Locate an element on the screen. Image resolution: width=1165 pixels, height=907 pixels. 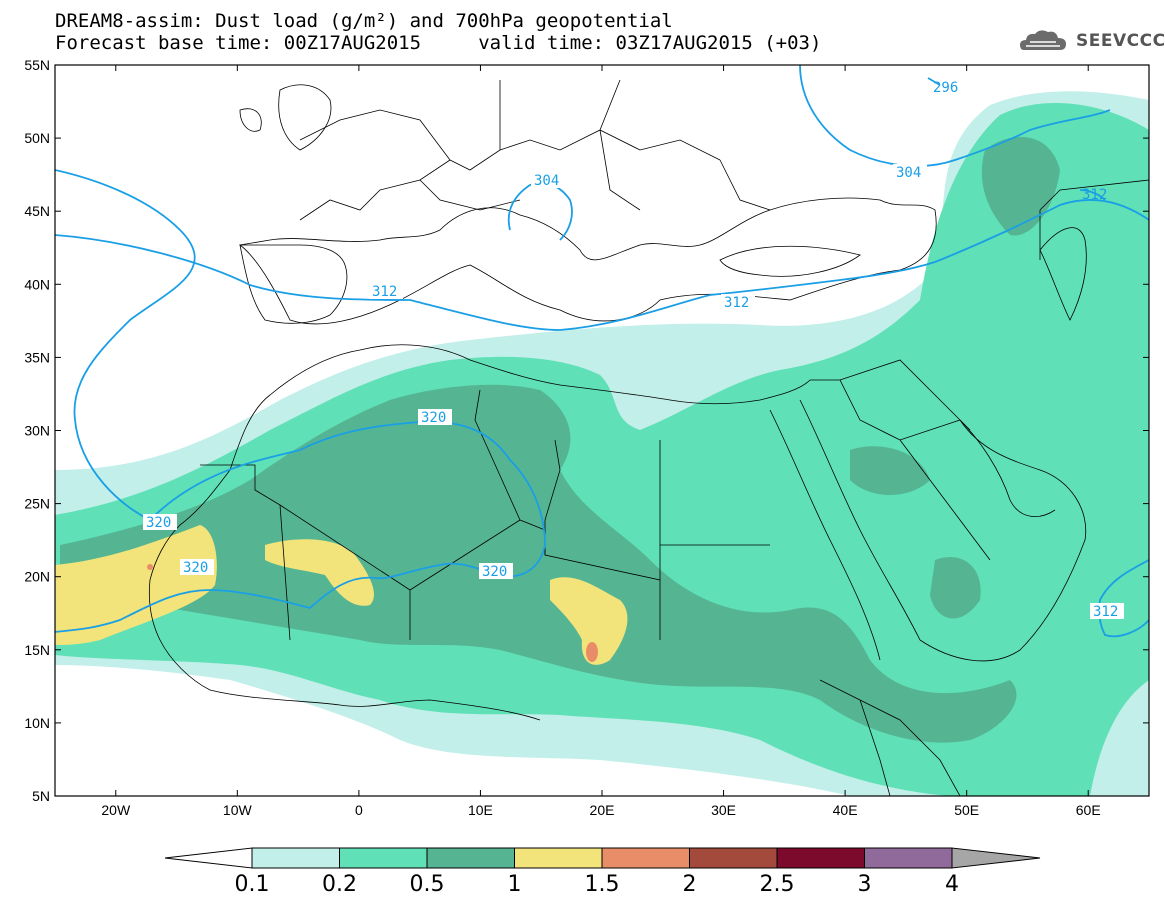
lat-tick-label: 55N is located at coordinates (37, 65).